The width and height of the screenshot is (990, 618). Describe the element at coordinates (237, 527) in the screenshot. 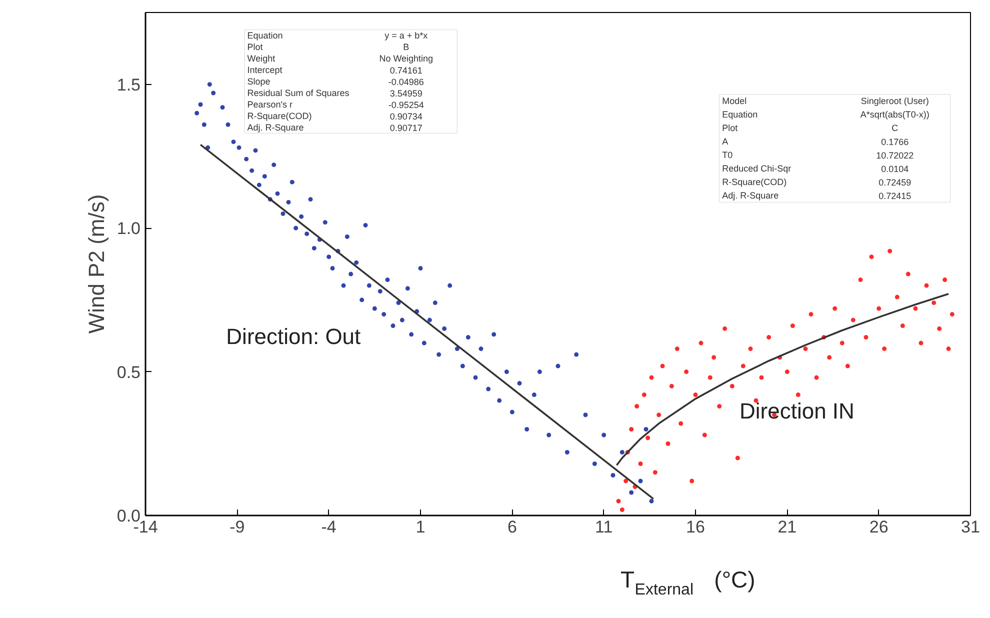

I see `x-tick-label: -9` at that location.